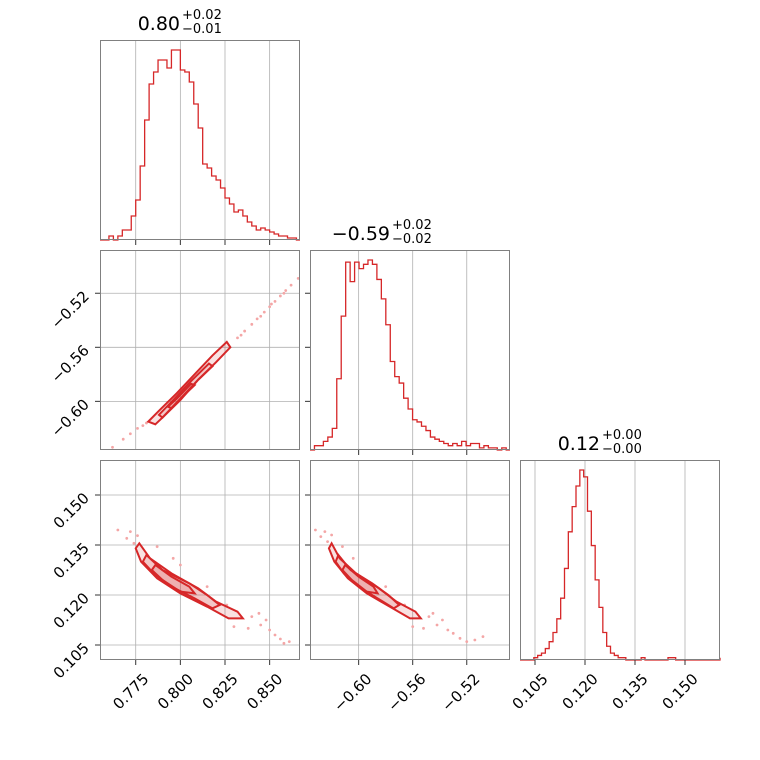 The height and width of the screenshot is (760, 760). I want to click on title-plus-1: +0.02, so click(412, 225).